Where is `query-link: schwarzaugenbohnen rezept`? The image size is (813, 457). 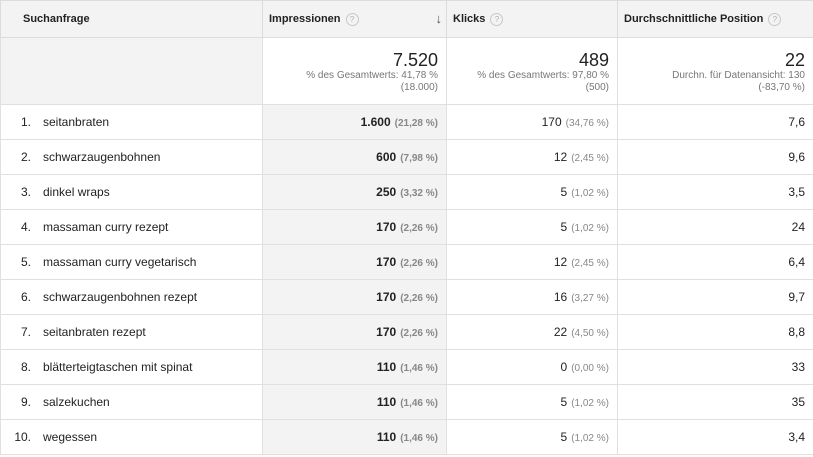 query-link: schwarzaugenbohnen rezept is located at coordinates (120, 297).